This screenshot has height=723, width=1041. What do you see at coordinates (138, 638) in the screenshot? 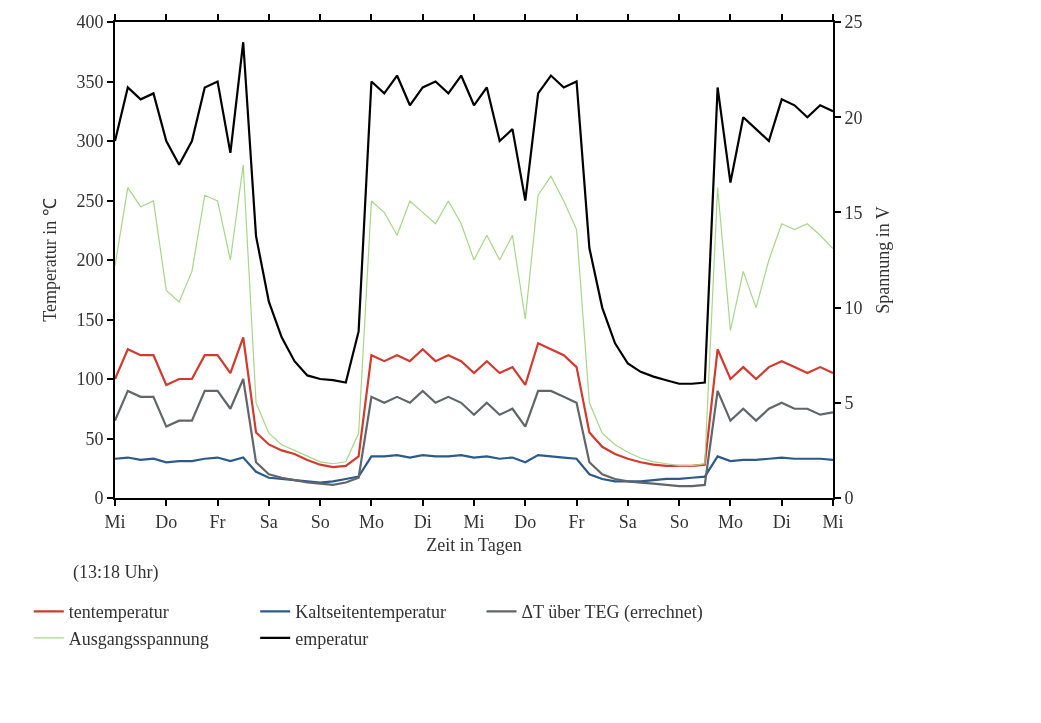
I see `legend-label: Ausgangsspannung` at bounding box center [138, 638].